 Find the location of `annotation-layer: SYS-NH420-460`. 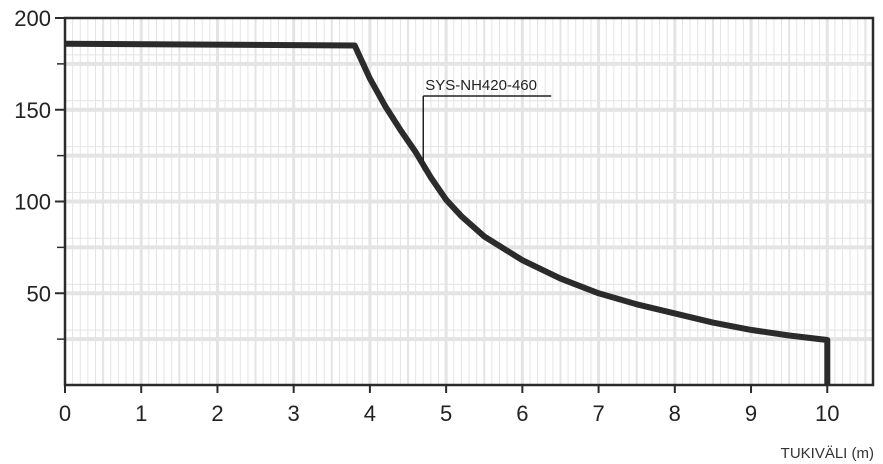

annotation-layer: SYS-NH420-460 is located at coordinates (487, 124).